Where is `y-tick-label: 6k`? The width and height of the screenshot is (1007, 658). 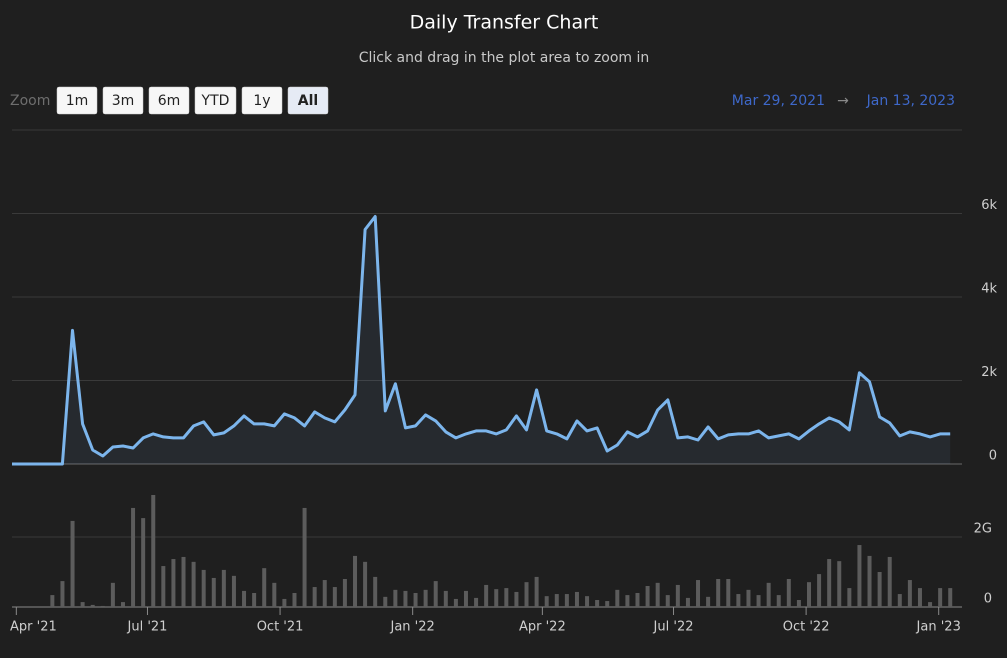
y-tick-label: 6k is located at coordinates (989, 205).